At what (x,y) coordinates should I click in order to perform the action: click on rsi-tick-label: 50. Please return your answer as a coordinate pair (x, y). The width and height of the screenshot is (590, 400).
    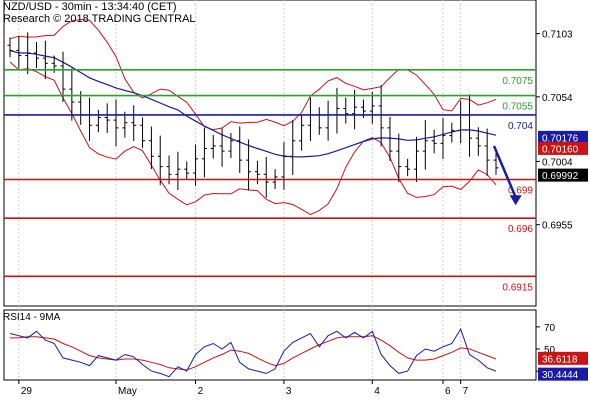
    Looking at the image, I should click on (550, 350).